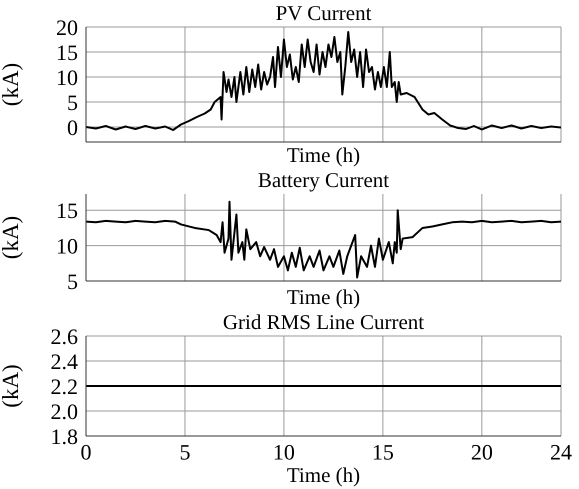 Image resolution: width=579 pixels, height=489 pixels. I want to click on y-tick-label: 2.0, so click(64, 411).